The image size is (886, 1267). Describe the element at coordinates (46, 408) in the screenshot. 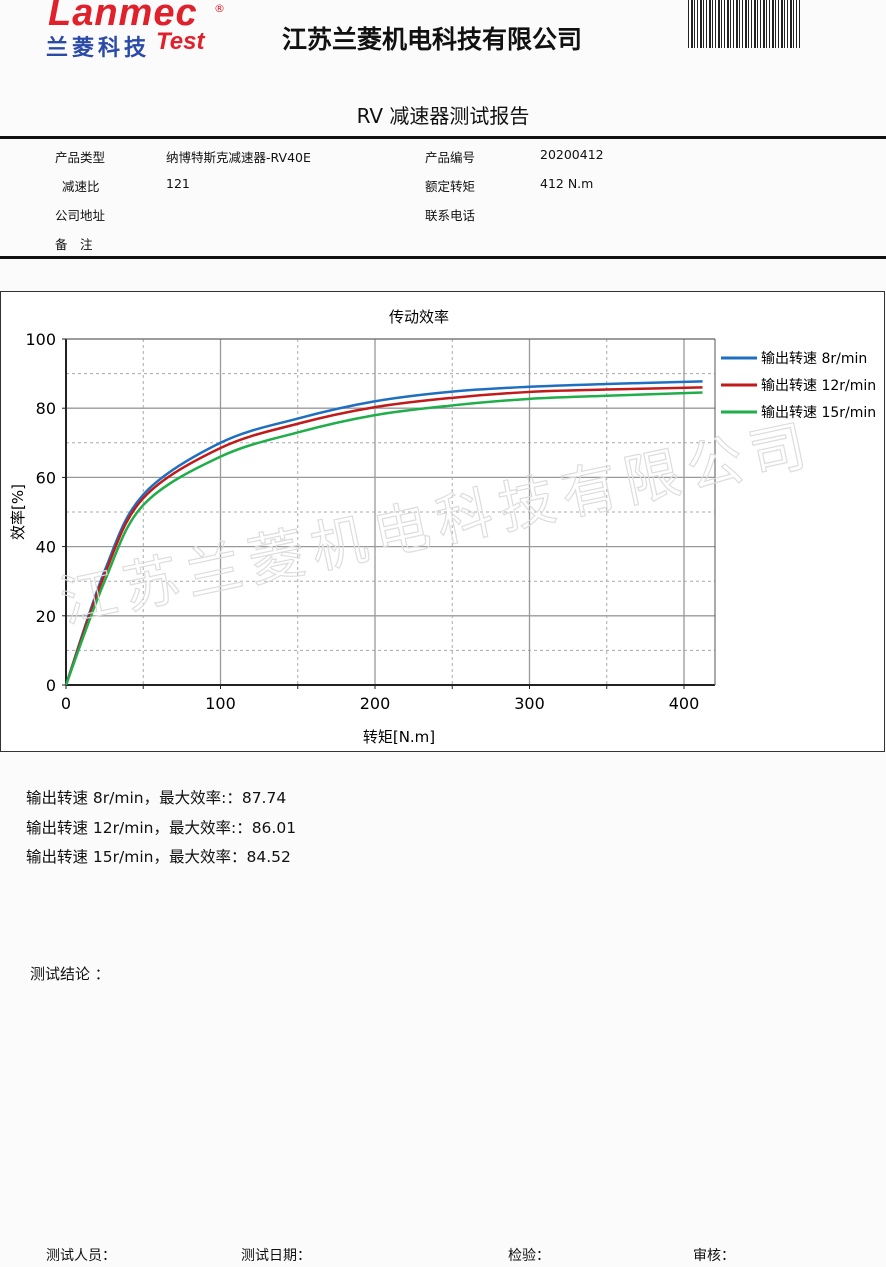

I see `y-tick-label: 80` at that location.